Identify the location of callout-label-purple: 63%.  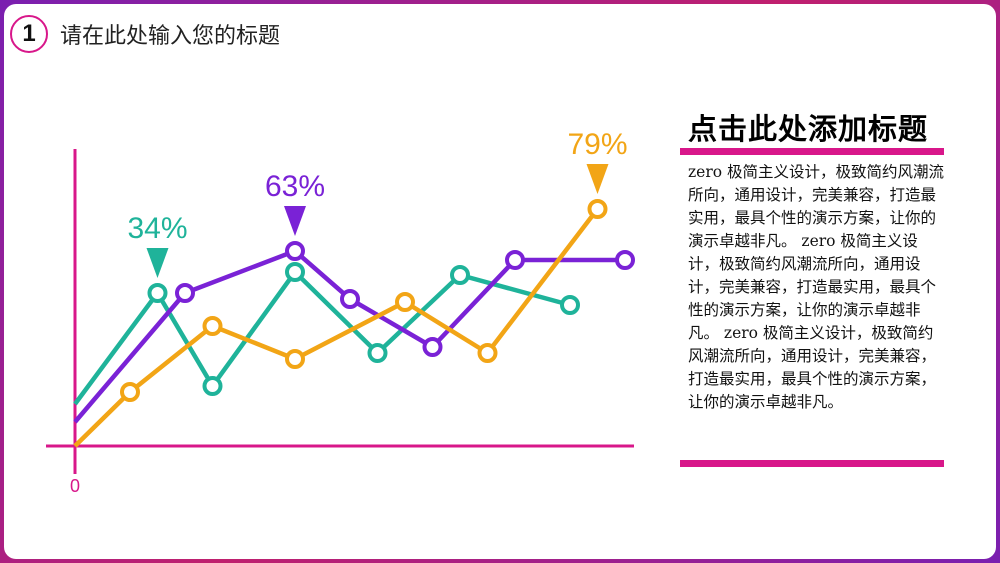
(295, 186).